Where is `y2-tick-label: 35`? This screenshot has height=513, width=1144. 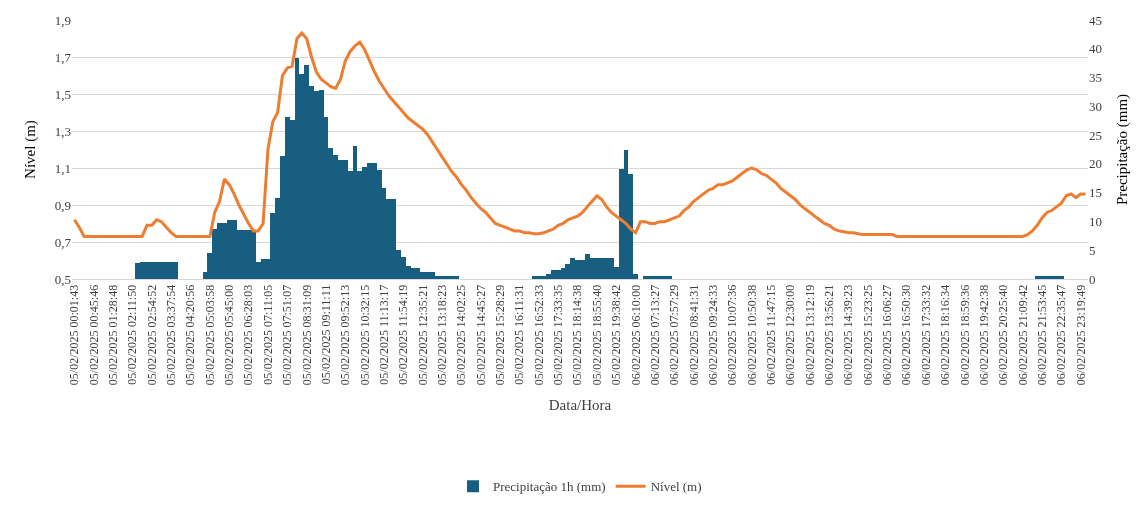
y2-tick-label: 35 is located at coordinates (1095, 78).